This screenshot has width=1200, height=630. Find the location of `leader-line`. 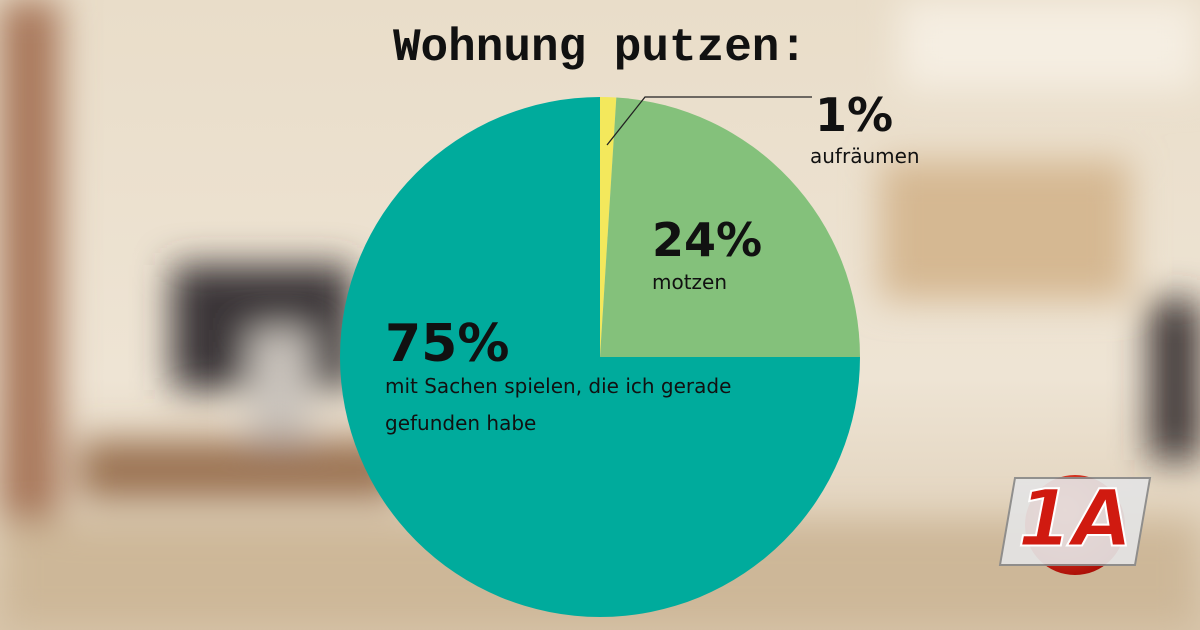

leader-line is located at coordinates (709, 121).